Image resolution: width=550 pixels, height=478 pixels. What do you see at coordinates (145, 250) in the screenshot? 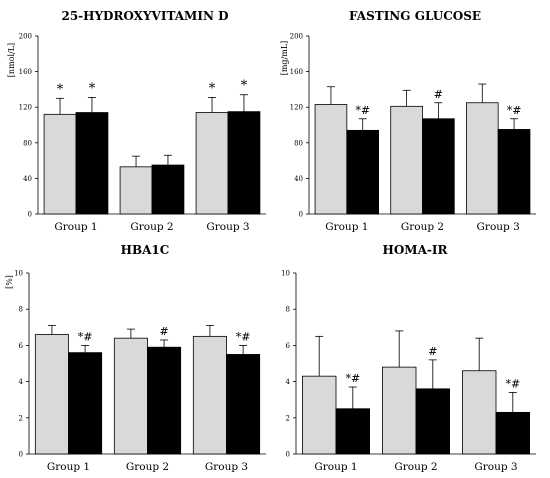
I see `chart-title: HBA1C` at bounding box center [145, 250].